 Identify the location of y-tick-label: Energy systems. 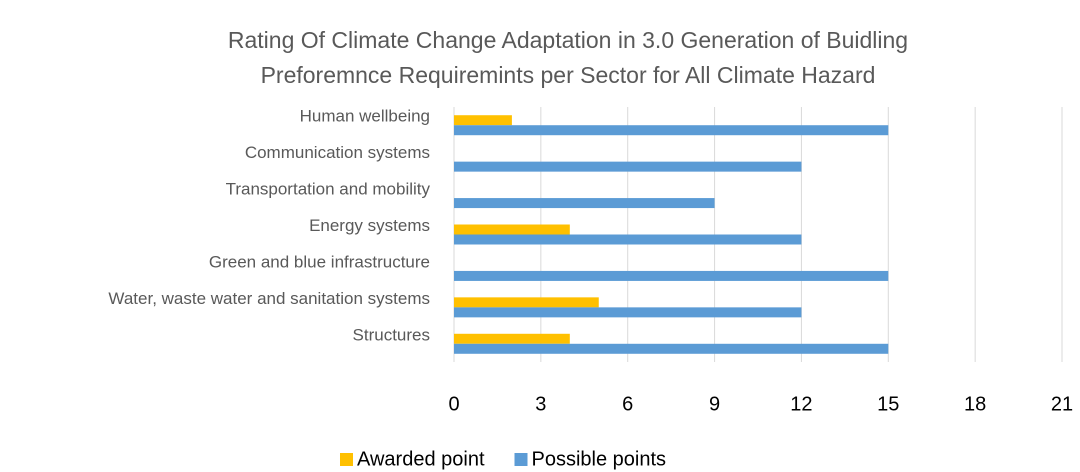
(369, 225).